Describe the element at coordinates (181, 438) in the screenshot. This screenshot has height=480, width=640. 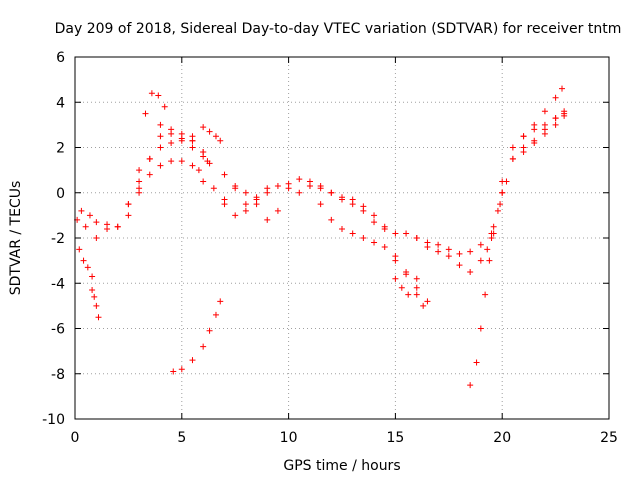
I see `x-tick-label: 5` at that location.